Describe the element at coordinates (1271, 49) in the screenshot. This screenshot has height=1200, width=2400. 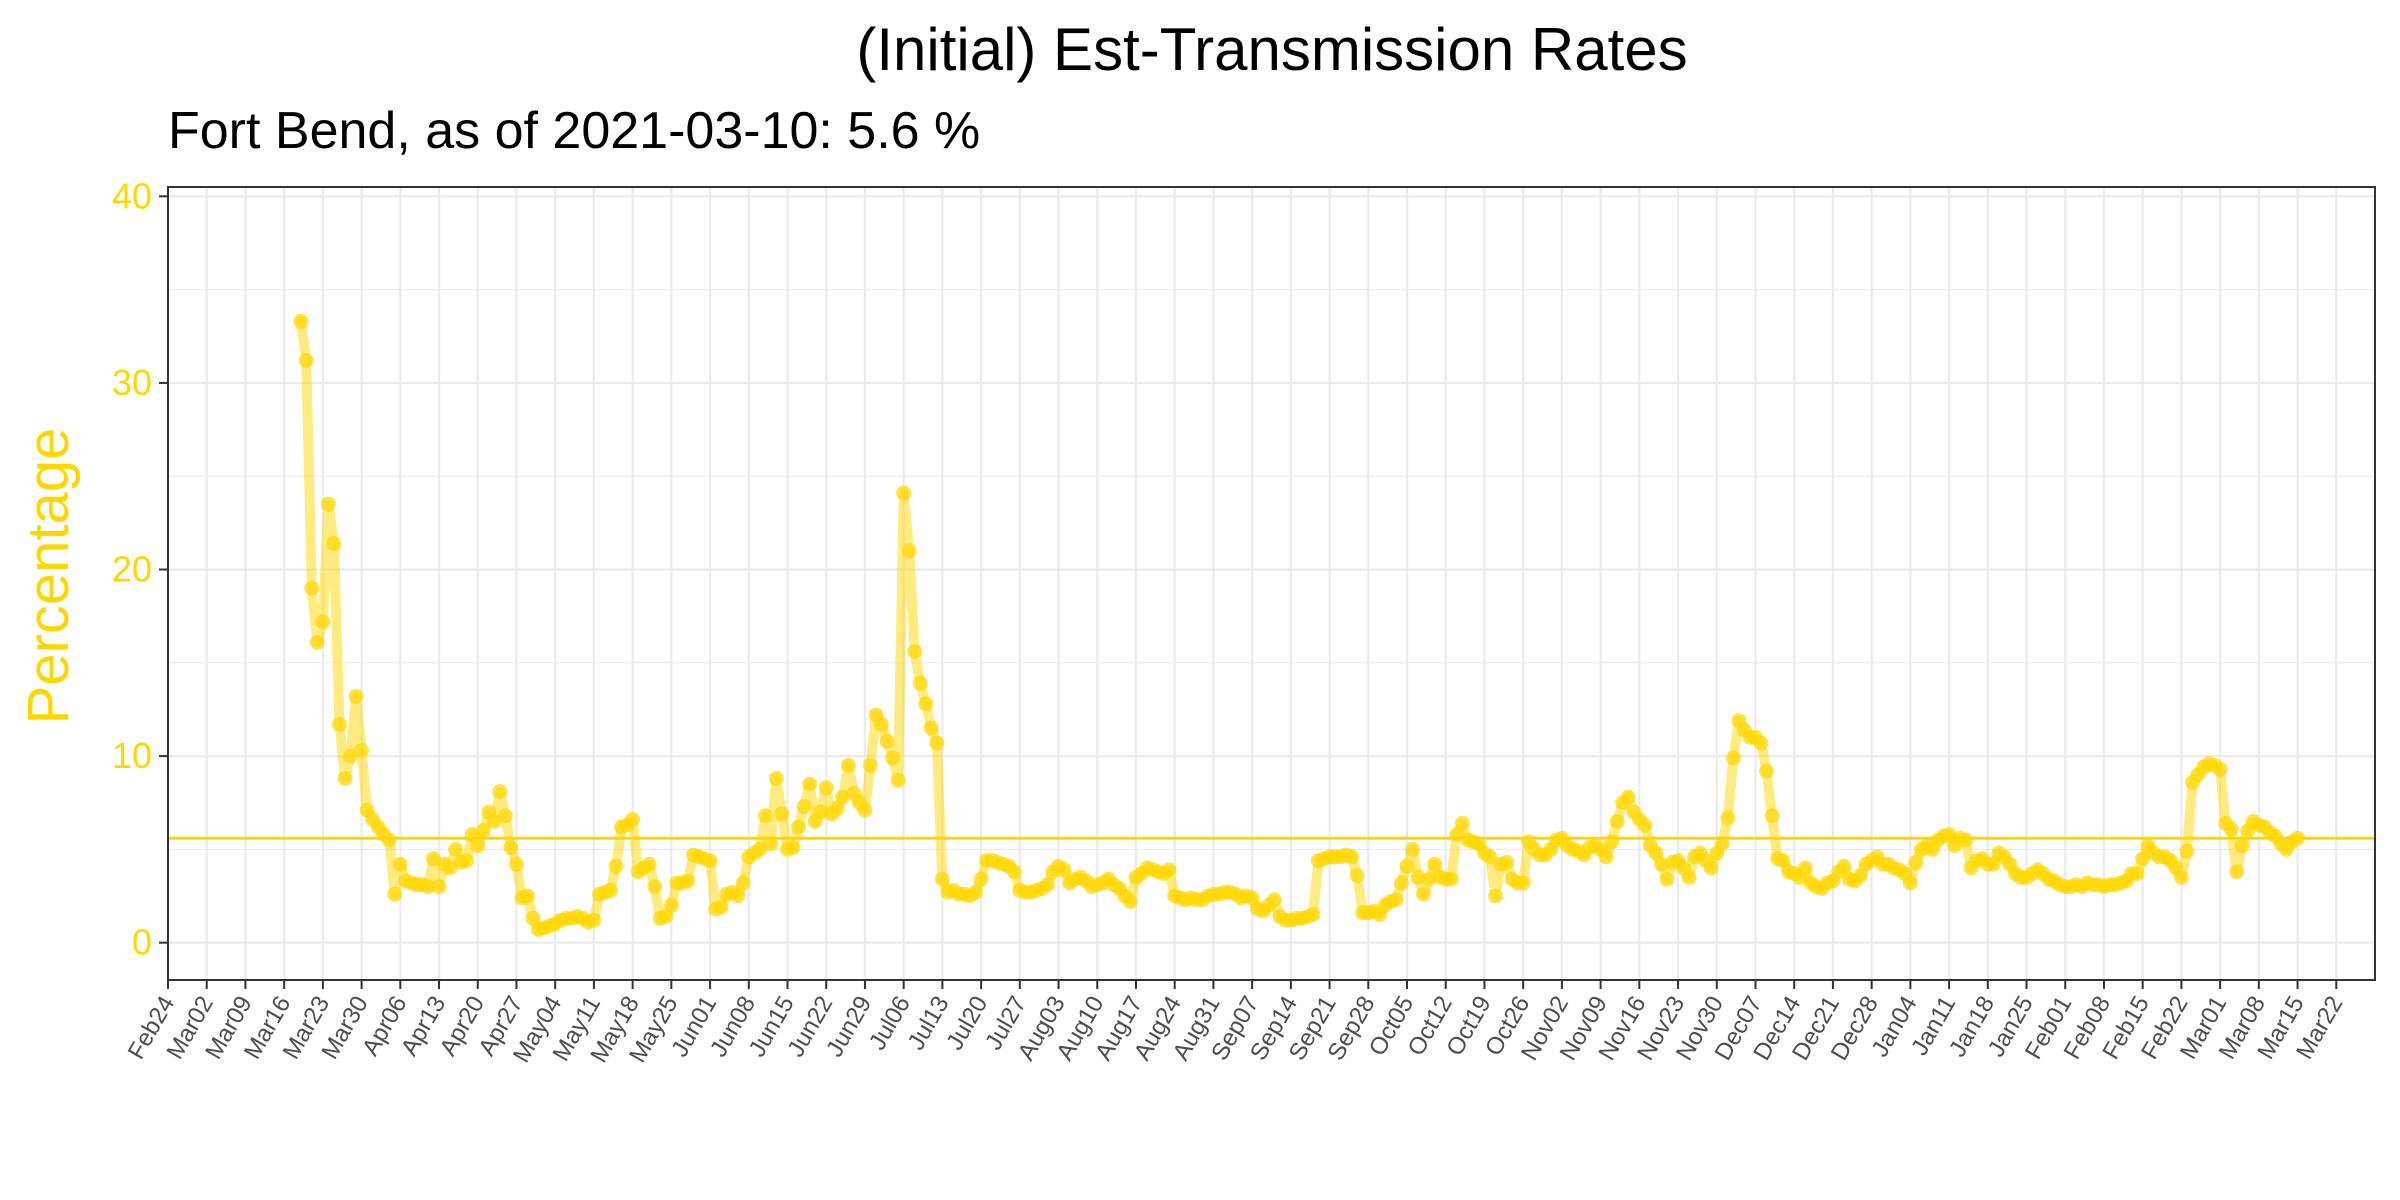
I see `chart-title: (Initial) Est-Transmission Rates` at that location.